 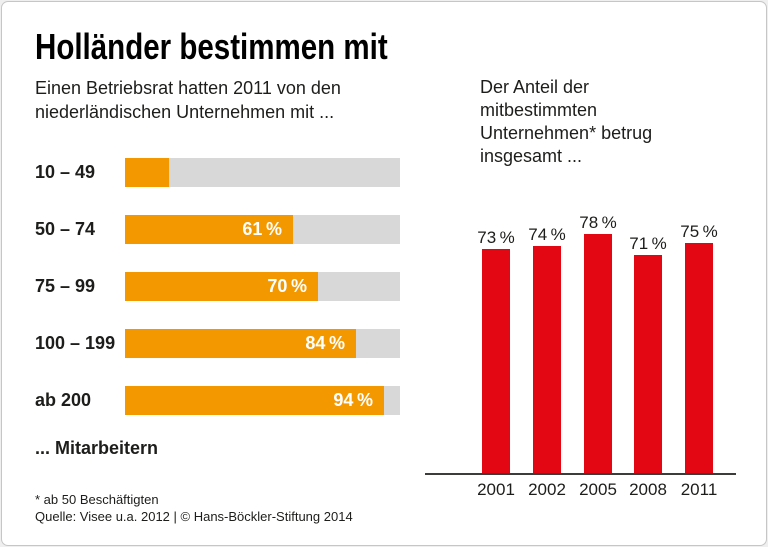 I want to click on bar-track: 61 %, so click(x=262, y=229).